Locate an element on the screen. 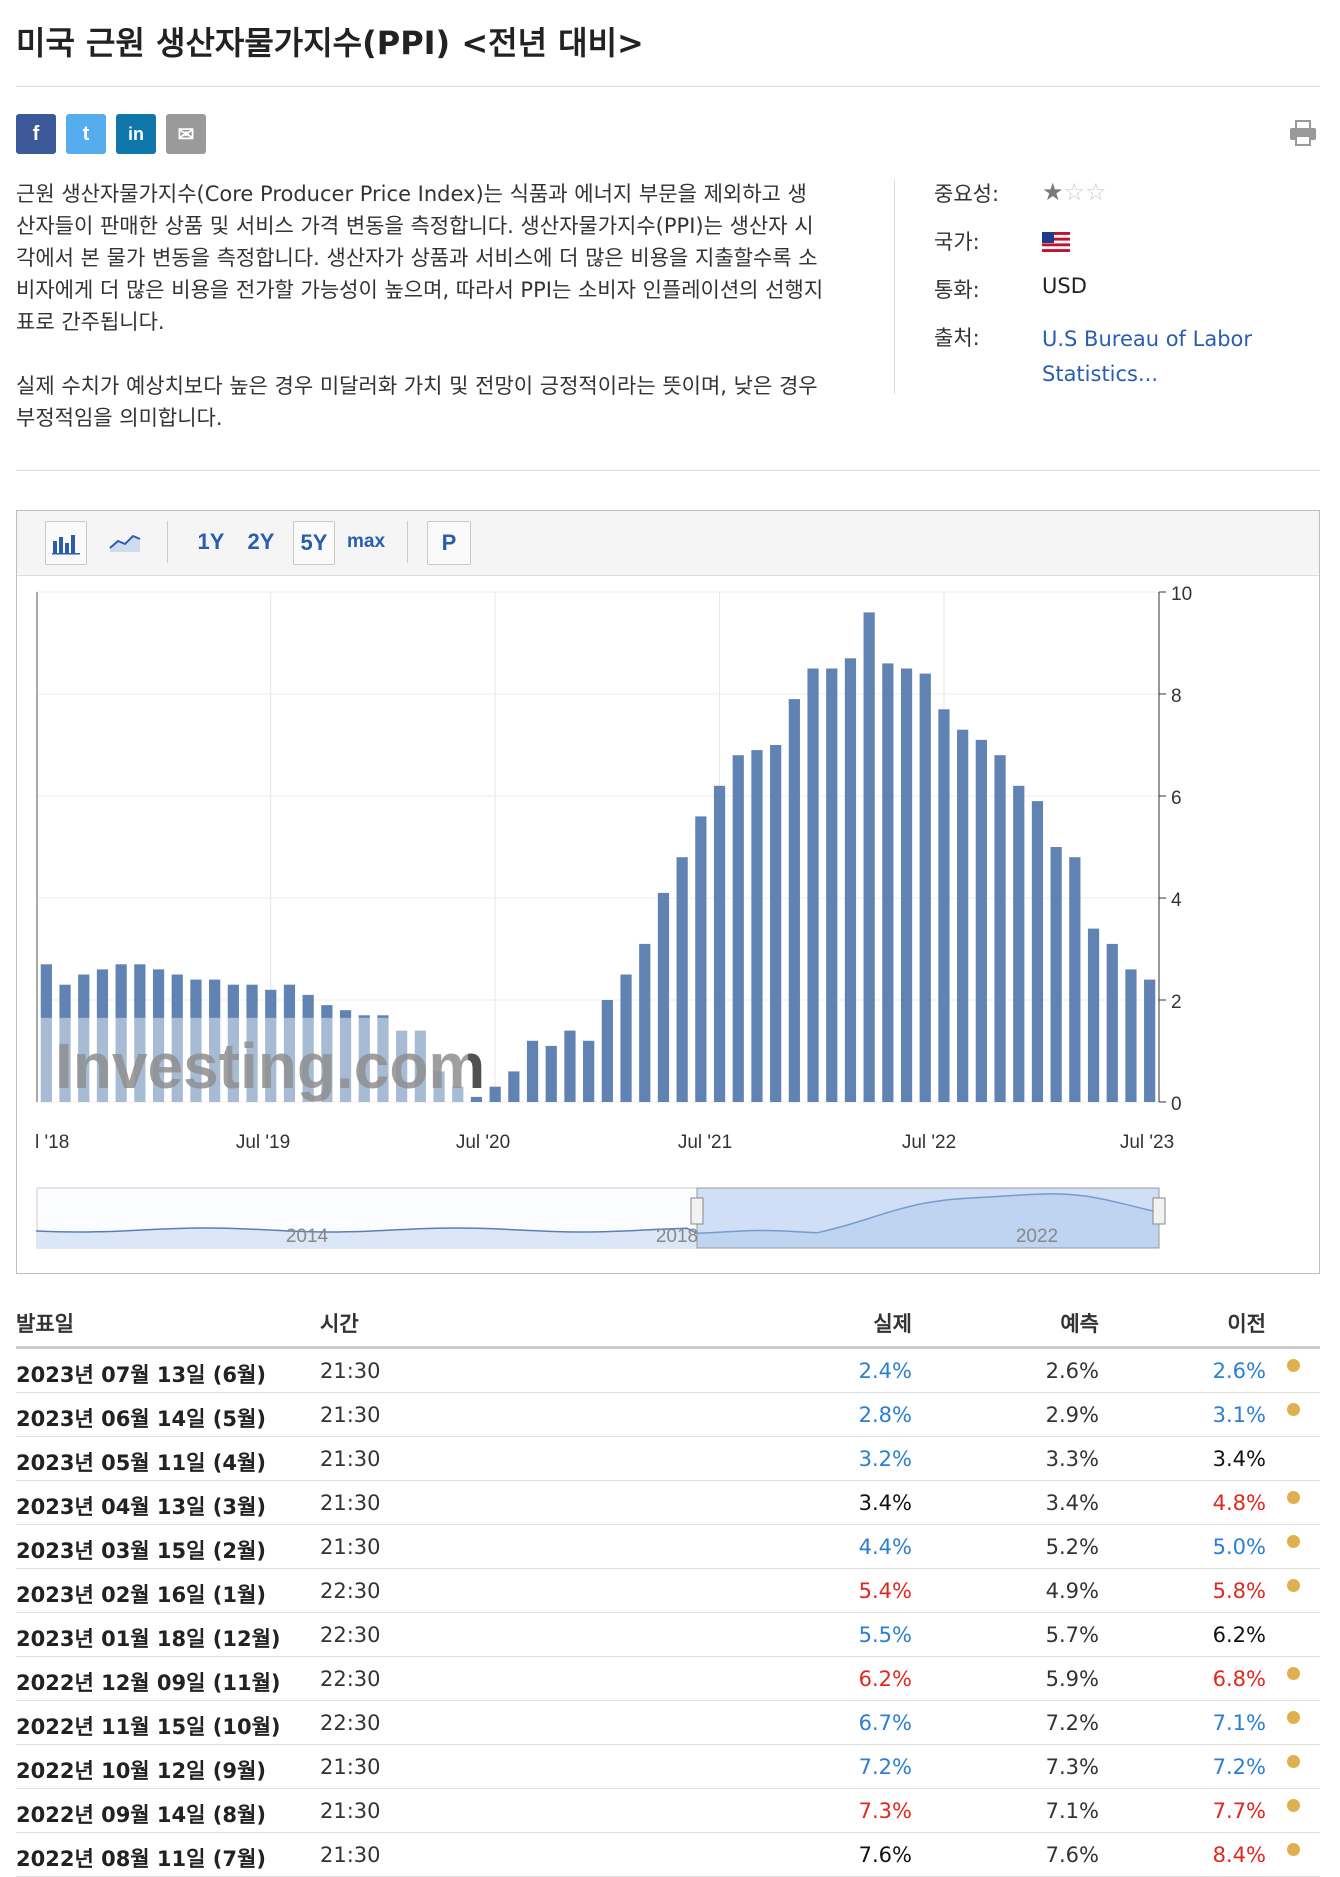  print-button is located at coordinates (1303, 135).